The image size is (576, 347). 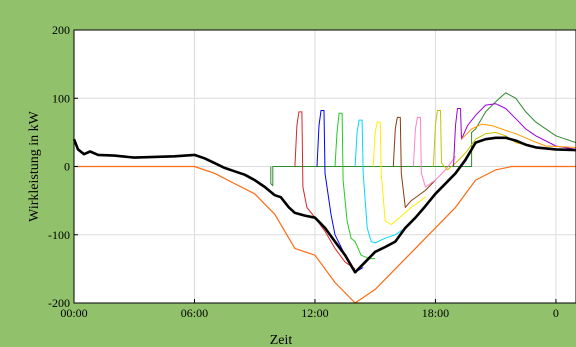 What do you see at coordinates (59, 235) in the screenshot?
I see `y-tick-label: -100` at bounding box center [59, 235].